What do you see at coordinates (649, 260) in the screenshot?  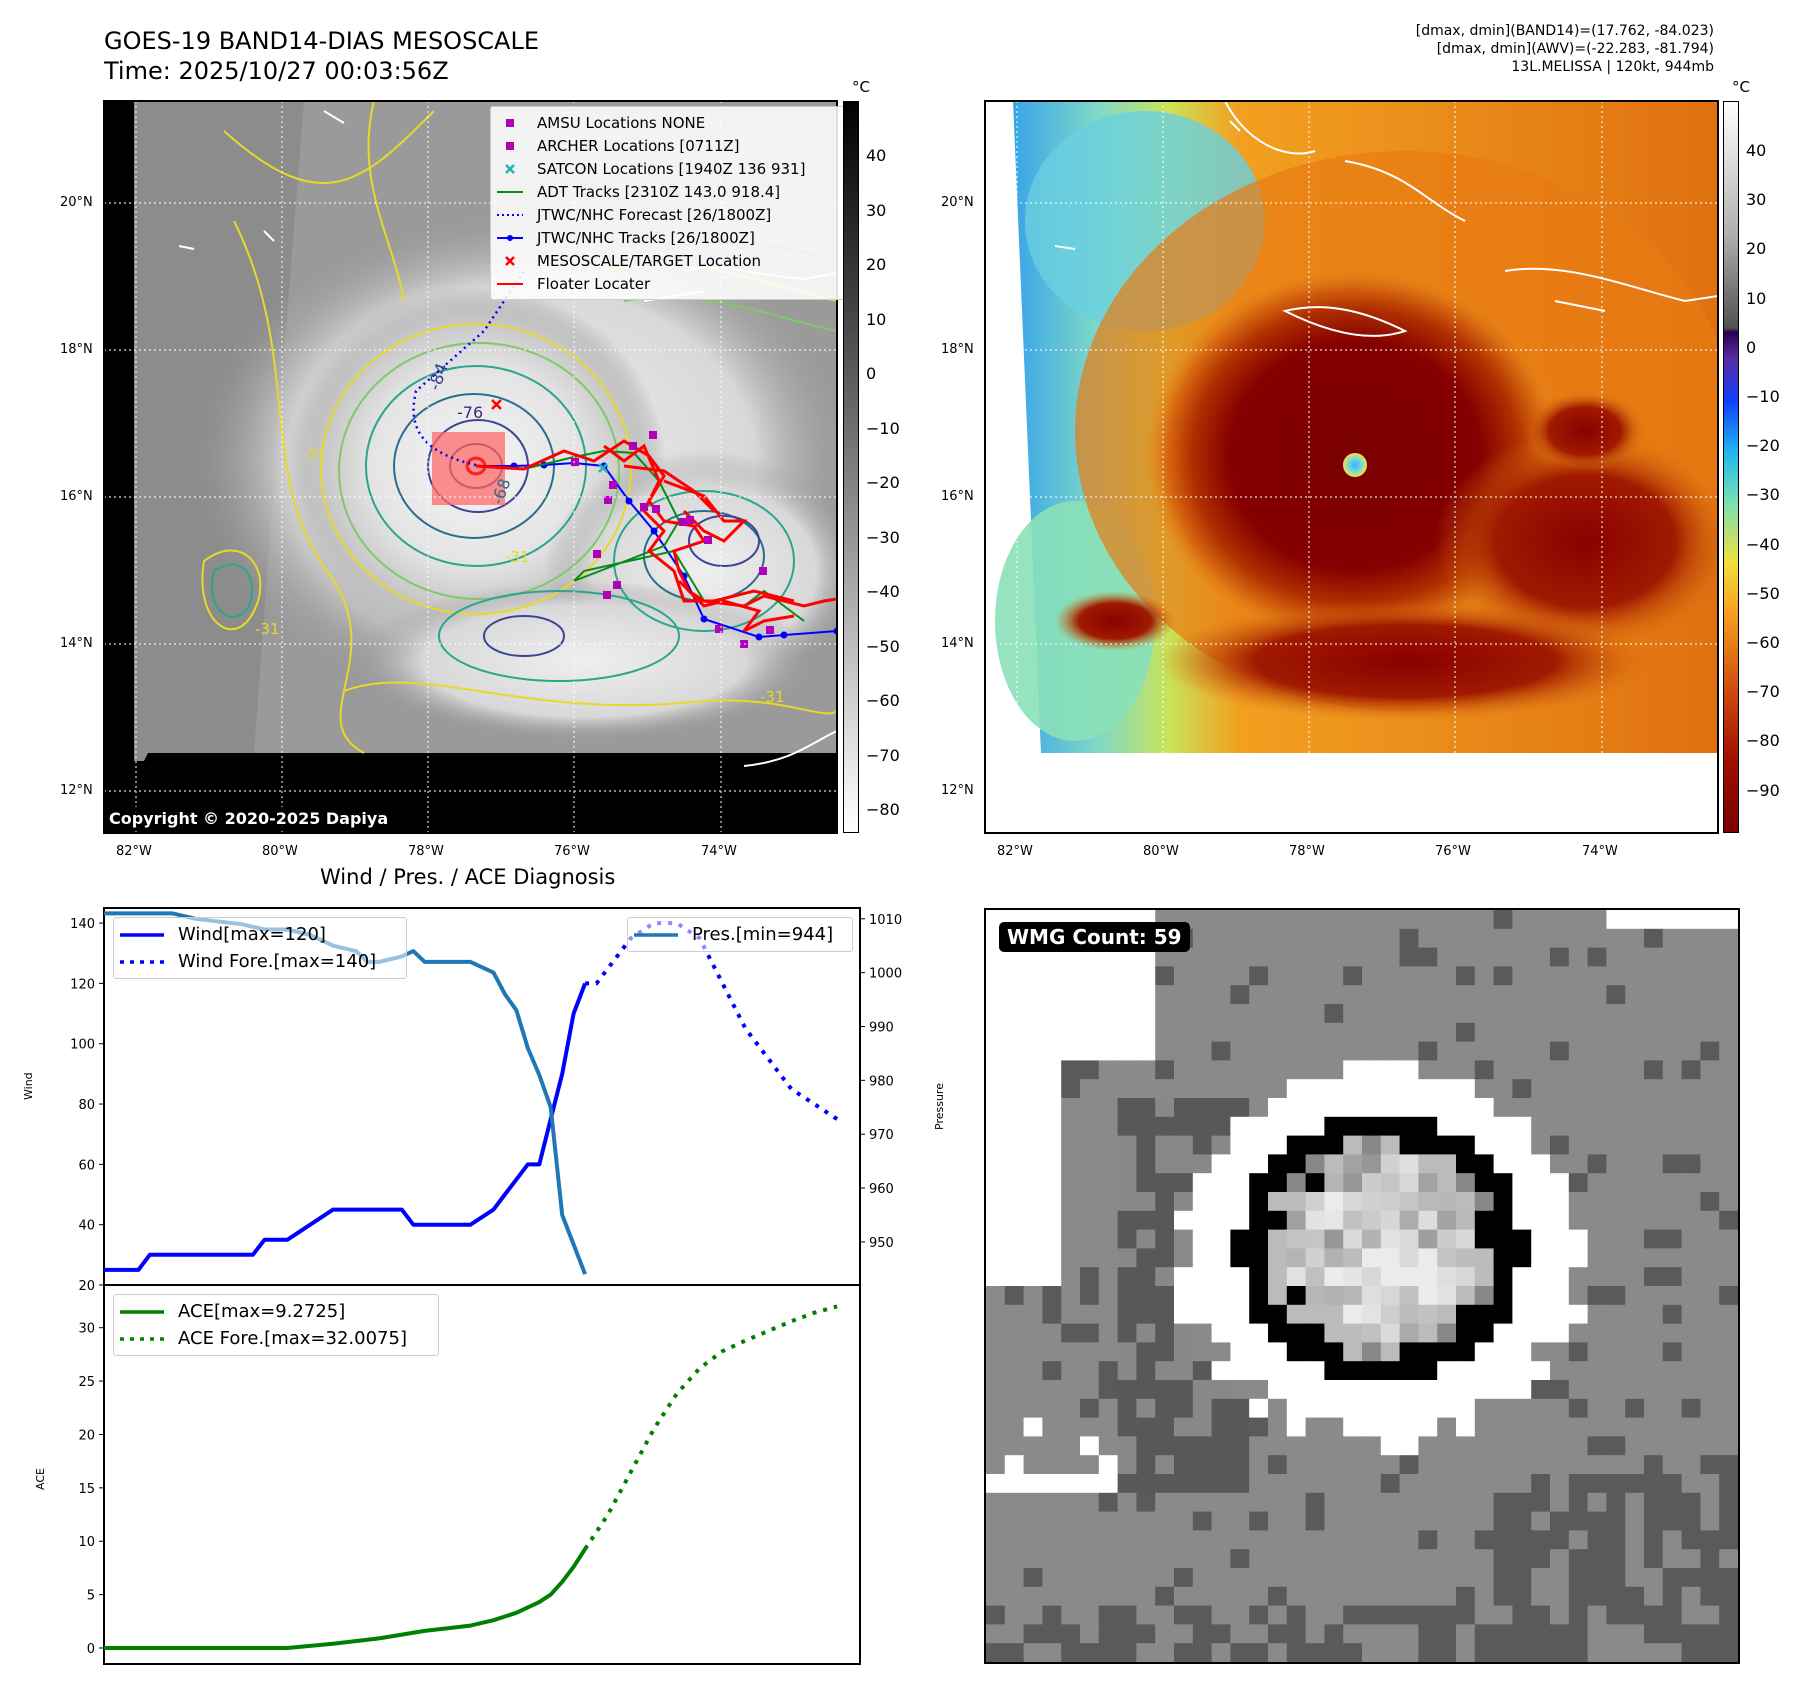 I see `legend-label-target: MESOSCALE/TARGET Location` at bounding box center [649, 260].